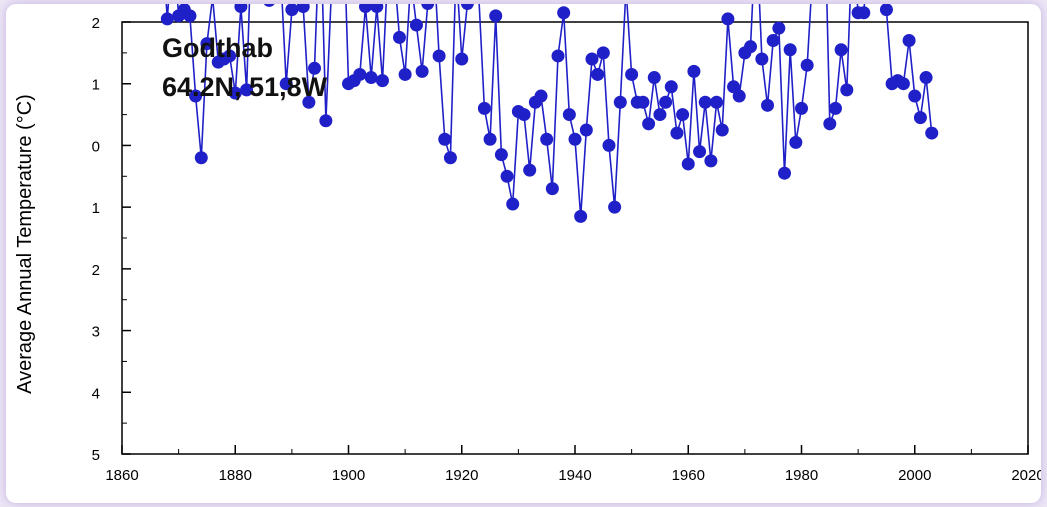 This screenshot has height=507, width=1047. I want to click on x-tick-label: 1940, so click(574, 475).